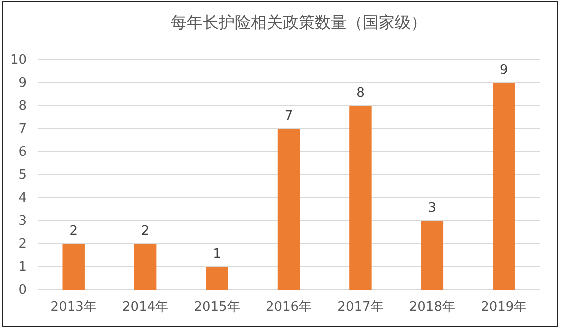  Describe the element at coordinates (504, 308) in the screenshot. I see `x-tick-label: 2019年` at that location.